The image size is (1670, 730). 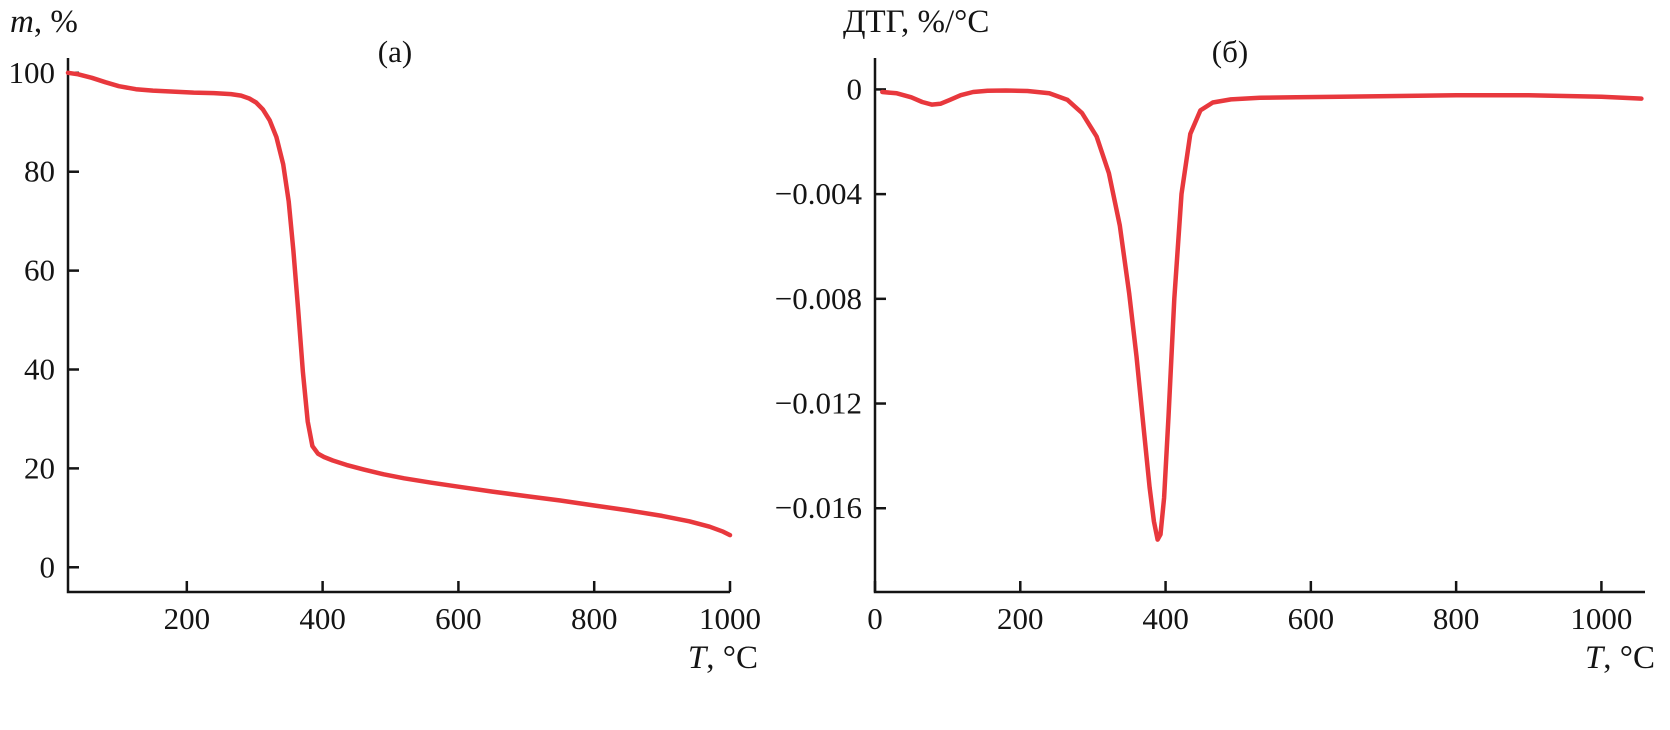 What do you see at coordinates (1629, 658) in the screenshot?
I see `chart-b-xlabel-units: , °C` at bounding box center [1629, 658].